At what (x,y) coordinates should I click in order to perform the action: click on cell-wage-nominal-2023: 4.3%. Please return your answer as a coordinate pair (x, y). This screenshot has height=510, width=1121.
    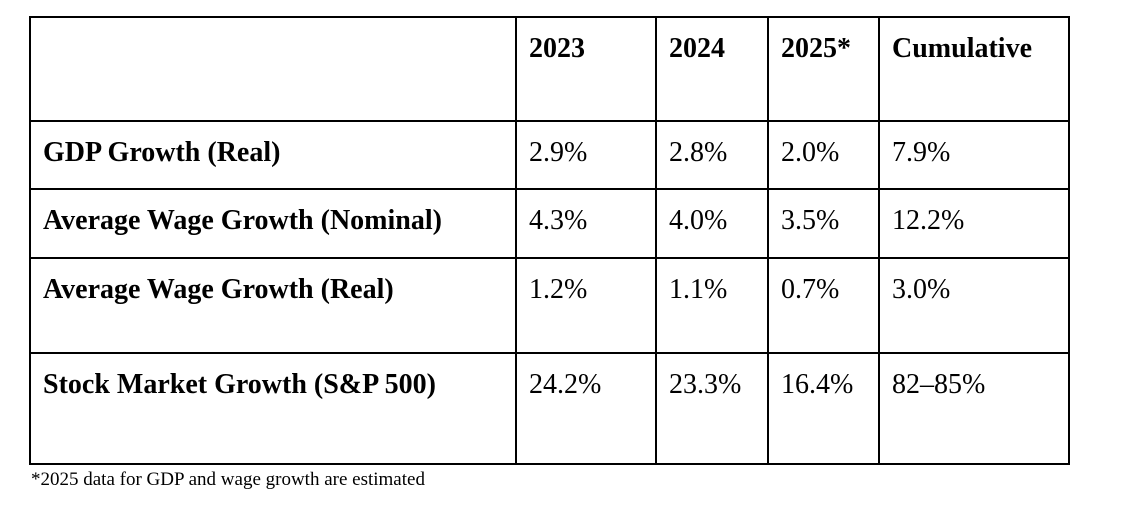
    Looking at the image, I should click on (586, 223).